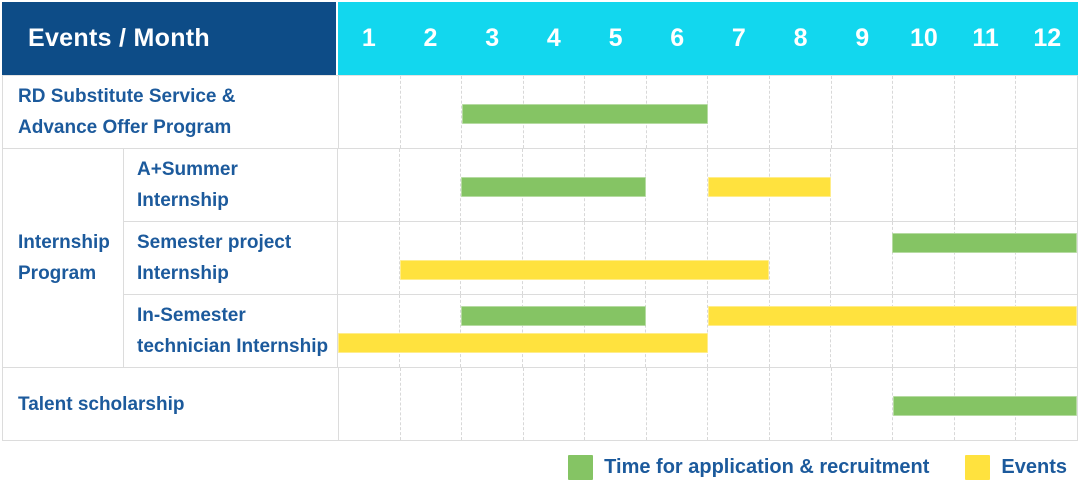 The width and height of the screenshot is (1080, 494). Describe the element at coordinates (985, 38) in the screenshot. I see `month-header-11: 11` at that location.